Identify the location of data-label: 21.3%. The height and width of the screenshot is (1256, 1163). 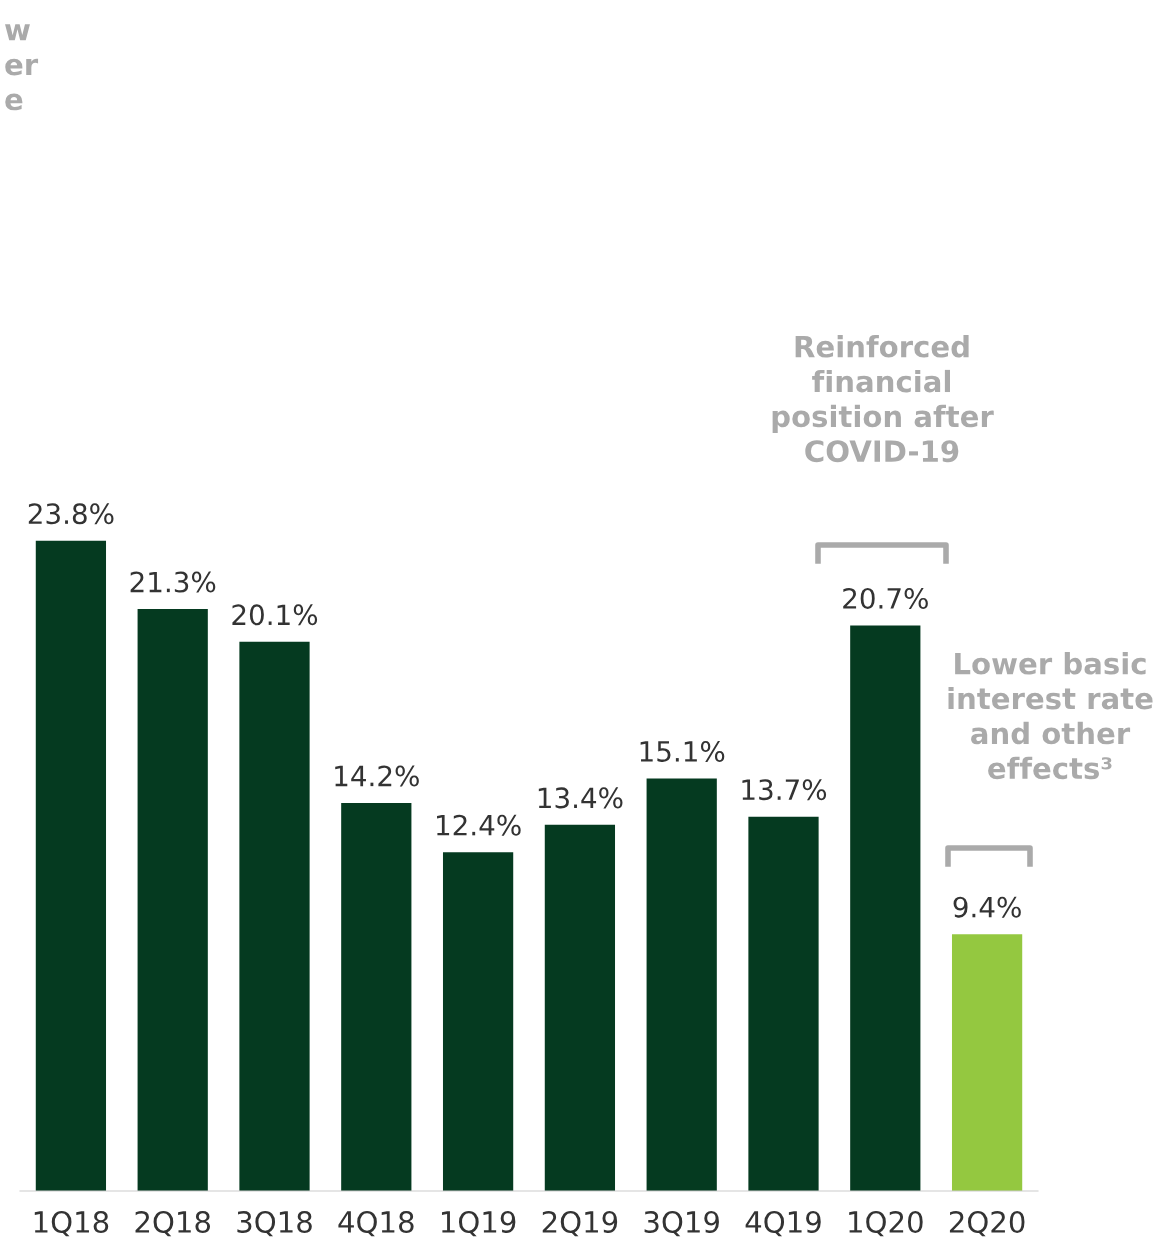
(173, 582).